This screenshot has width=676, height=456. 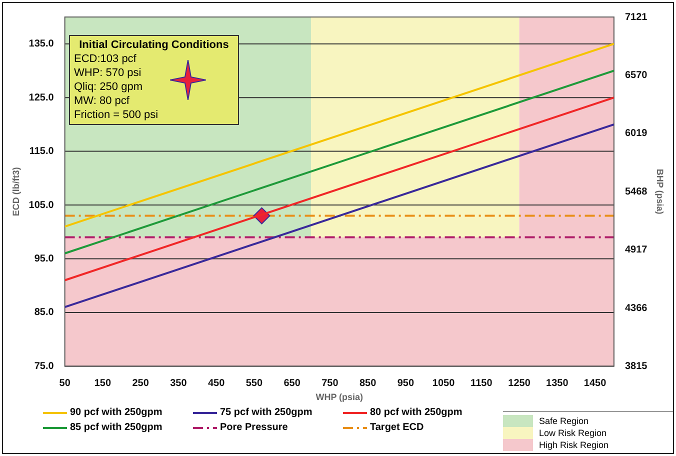 I want to click on legend-label: Pore Pressure, so click(x=254, y=427).